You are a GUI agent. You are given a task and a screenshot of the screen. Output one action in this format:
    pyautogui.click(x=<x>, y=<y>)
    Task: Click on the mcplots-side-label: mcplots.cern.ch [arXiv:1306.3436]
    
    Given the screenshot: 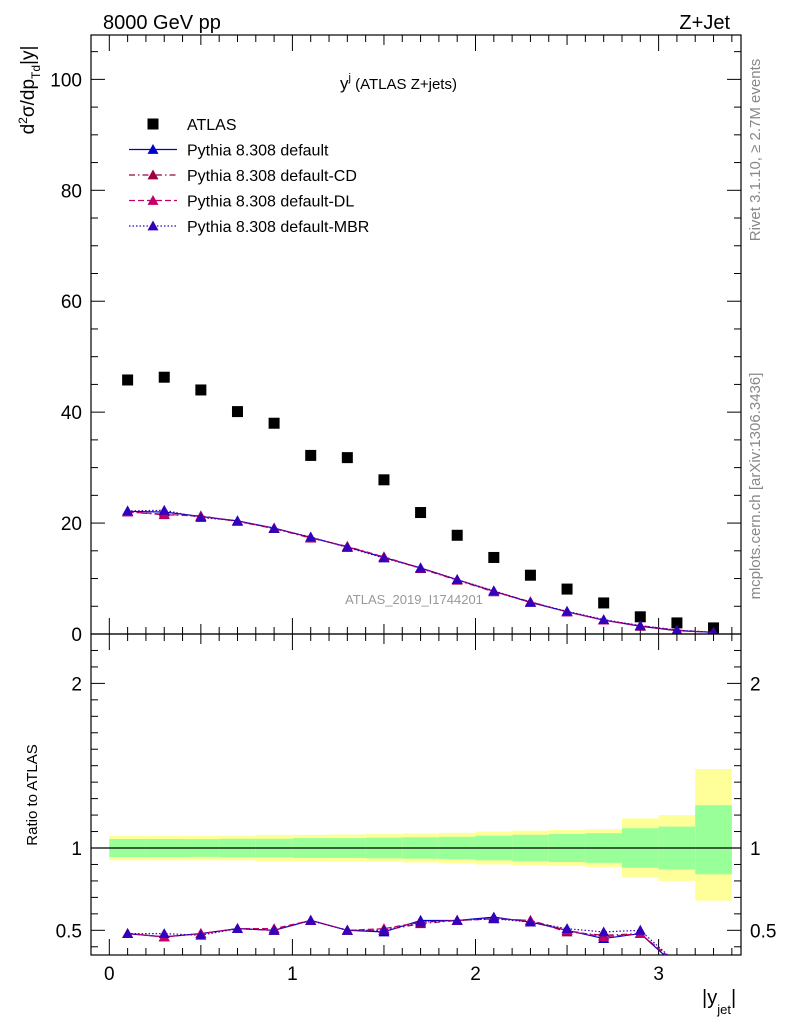 What is the action you would take?
    pyautogui.click(x=755, y=486)
    